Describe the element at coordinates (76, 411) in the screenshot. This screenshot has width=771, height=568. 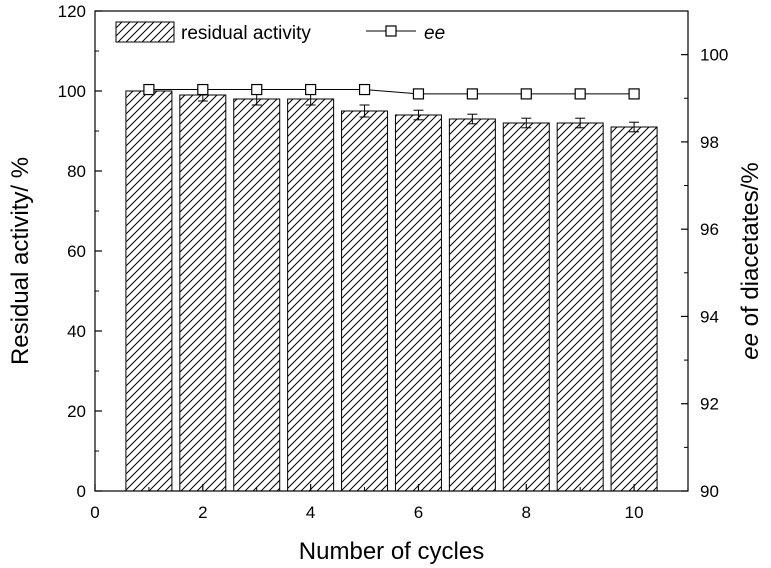
I see `y-tick-label: 20` at that location.